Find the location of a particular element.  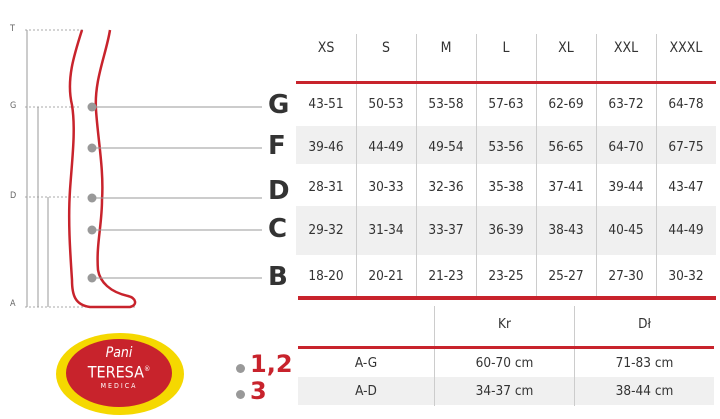

scale-label-a: A is located at coordinates (13, 304).